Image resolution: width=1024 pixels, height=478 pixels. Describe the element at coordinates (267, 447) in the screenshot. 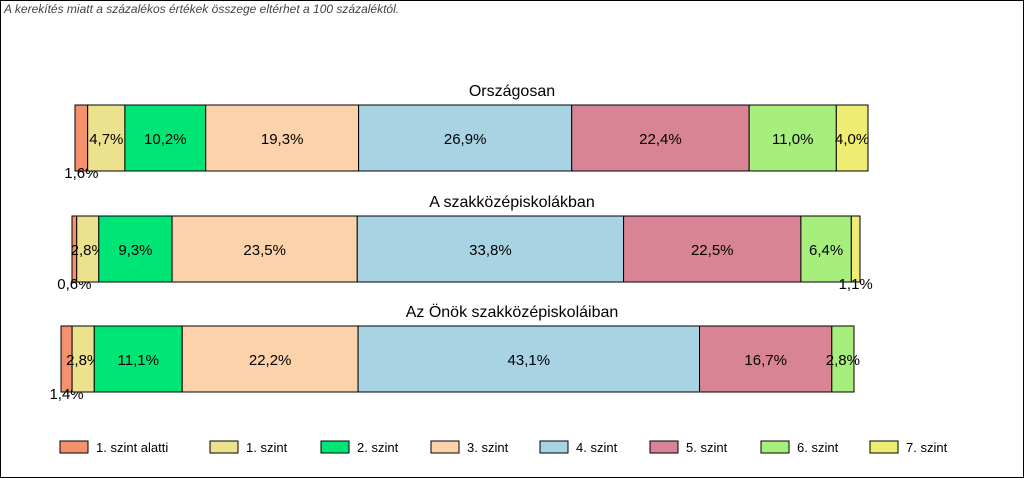

I see `legend-label: 1. szint` at that location.